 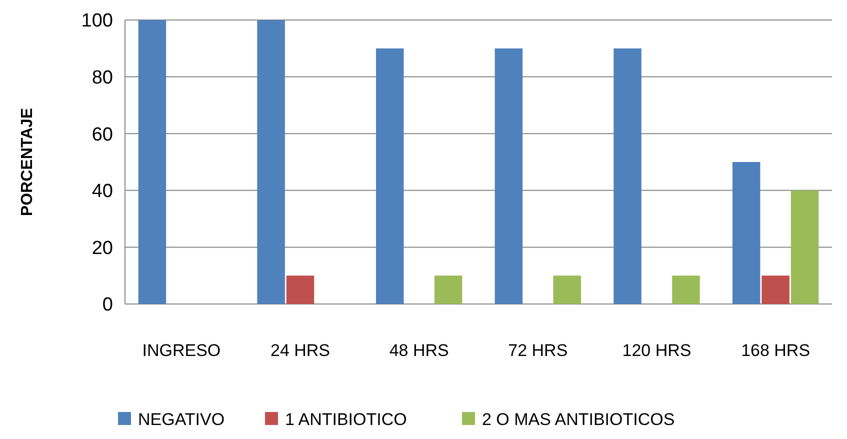 I want to click on legend-label: NEGATIVO, so click(x=181, y=419).